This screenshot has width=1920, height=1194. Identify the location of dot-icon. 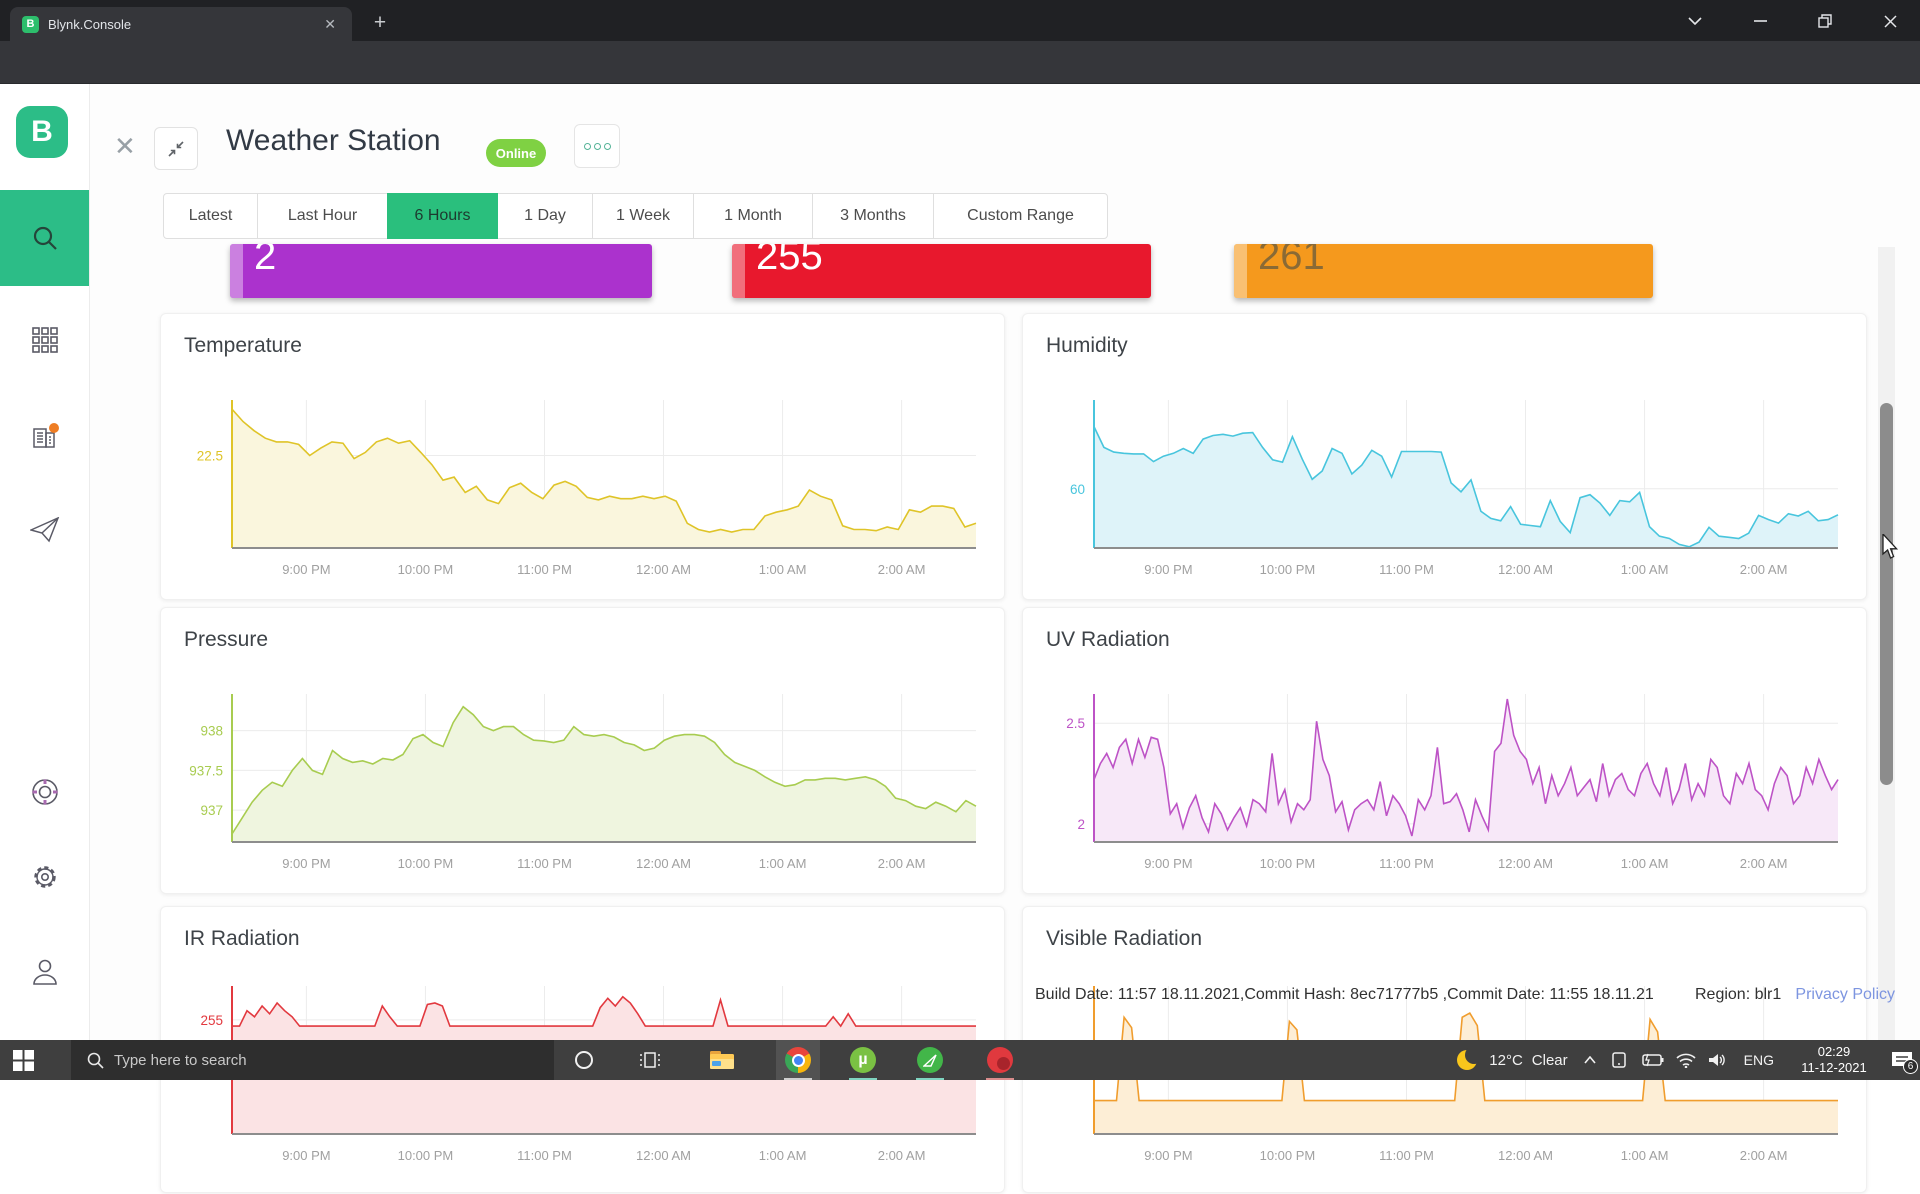
(597, 146).